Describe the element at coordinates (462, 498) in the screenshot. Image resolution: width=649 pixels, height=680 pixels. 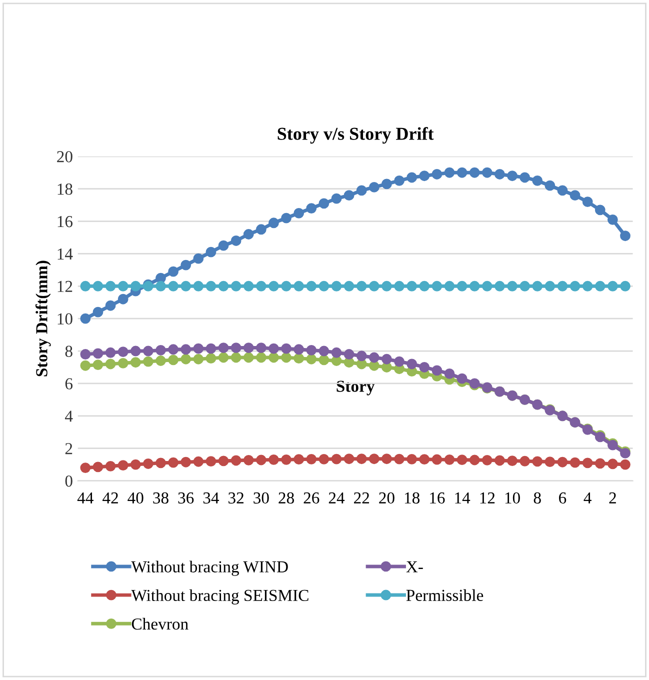
I see `x-tick-label: 14` at that location.